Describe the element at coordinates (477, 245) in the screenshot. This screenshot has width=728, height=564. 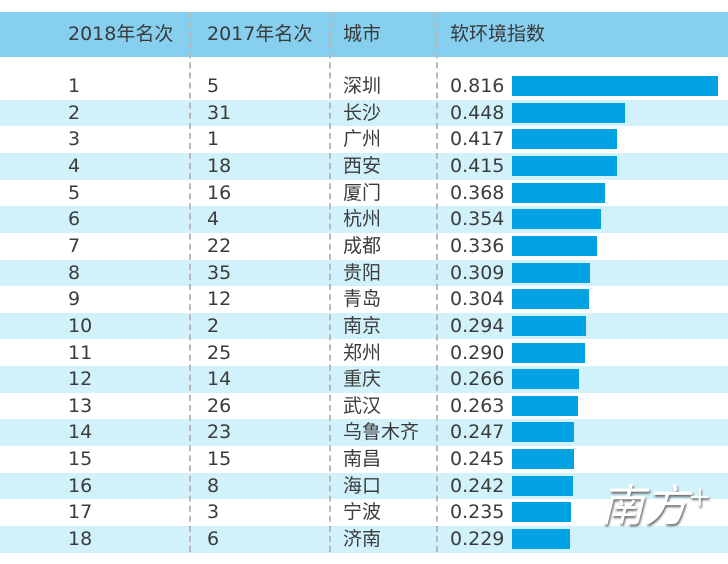
I see `index-value: 0.336` at that location.